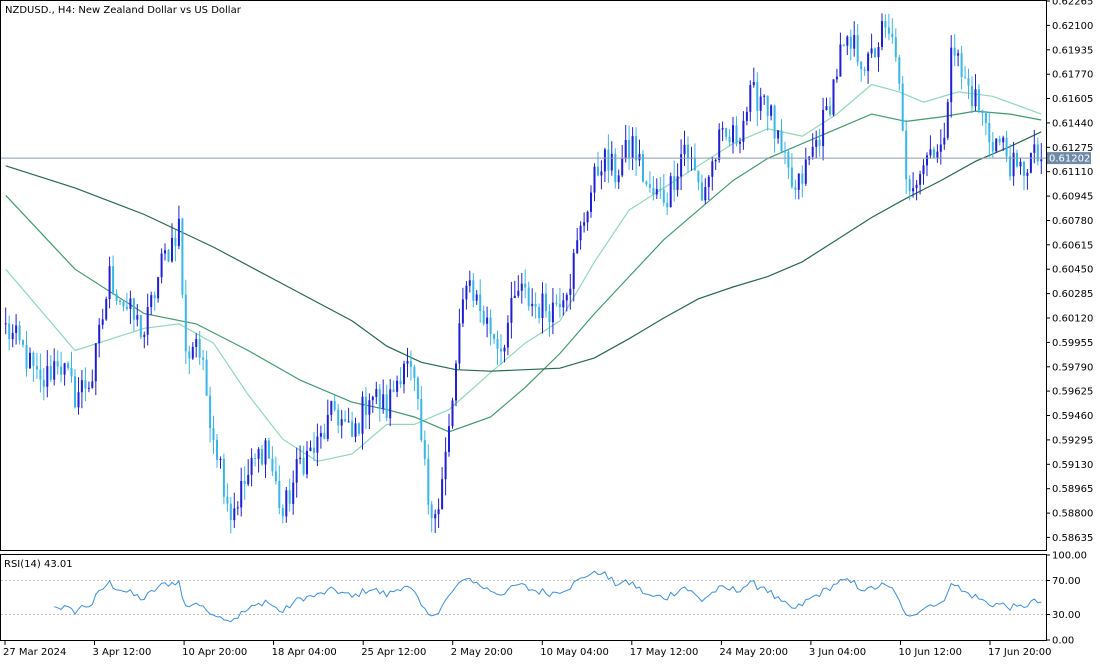  Describe the element at coordinates (1072, 538) in the screenshot. I see `price-tick-label: 0.58635` at that location.